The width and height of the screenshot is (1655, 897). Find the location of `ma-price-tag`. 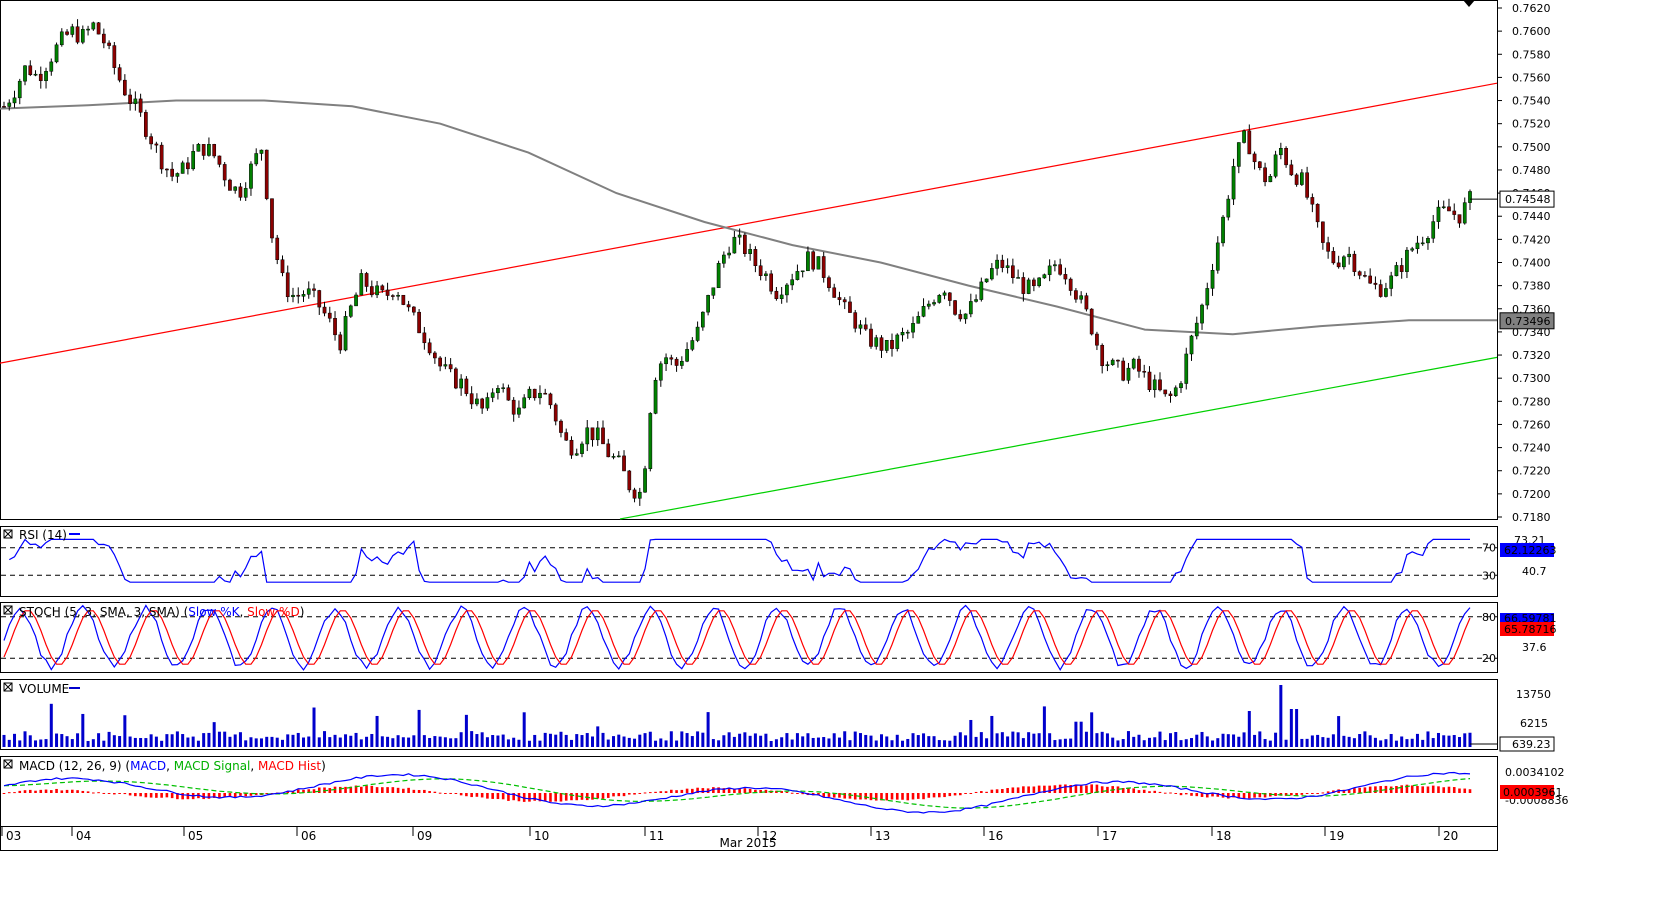

ma-price-tag is located at coordinates (1527, 321).